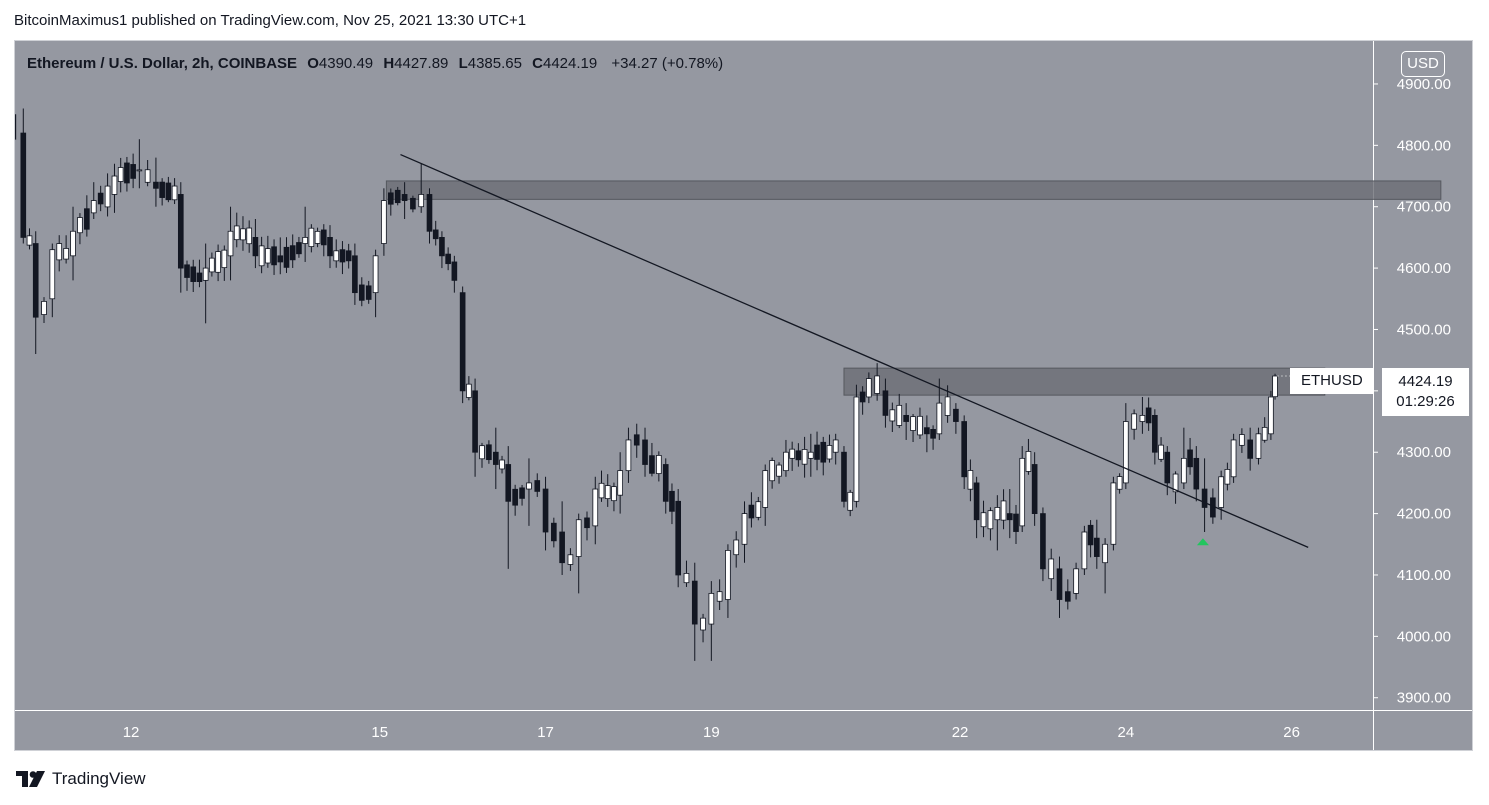  Describe the element at coordinates (545, 732) in the screenshot. I see `time-axis-label: 17` at that location.